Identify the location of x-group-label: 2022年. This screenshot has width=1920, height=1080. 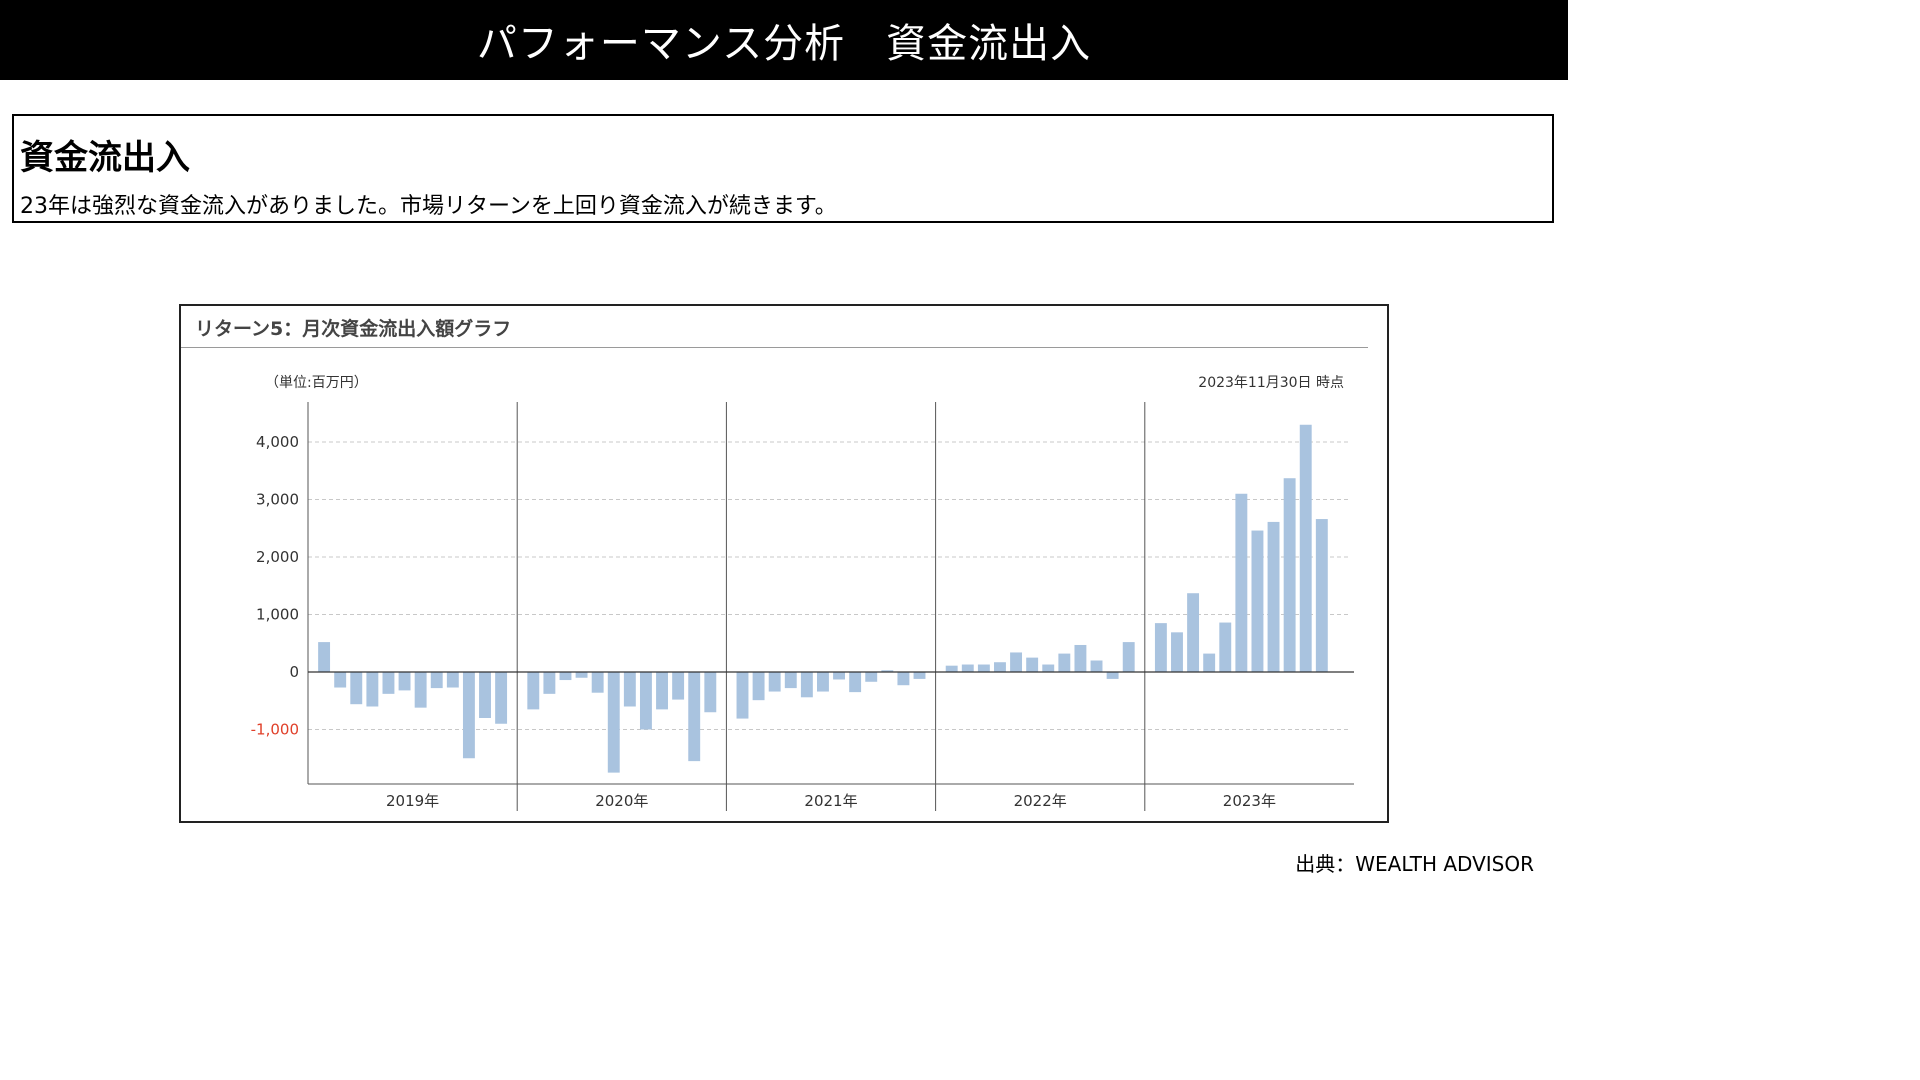
(1040, 801).